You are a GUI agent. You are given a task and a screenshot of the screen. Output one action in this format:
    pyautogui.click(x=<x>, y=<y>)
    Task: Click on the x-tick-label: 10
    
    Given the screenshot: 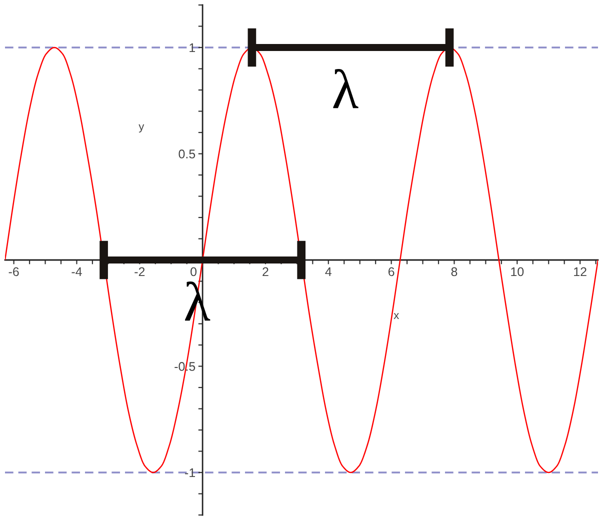 What is the action you would take?
    pyautogui.click(x=517, y=271)
    